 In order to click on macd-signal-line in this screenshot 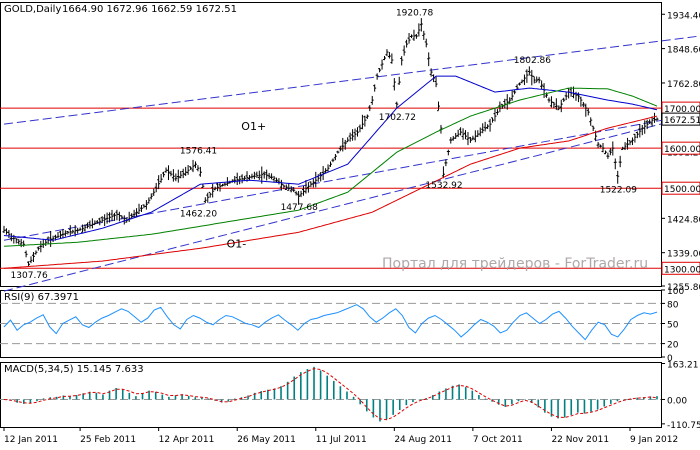, I will do `click(330, 394)`.